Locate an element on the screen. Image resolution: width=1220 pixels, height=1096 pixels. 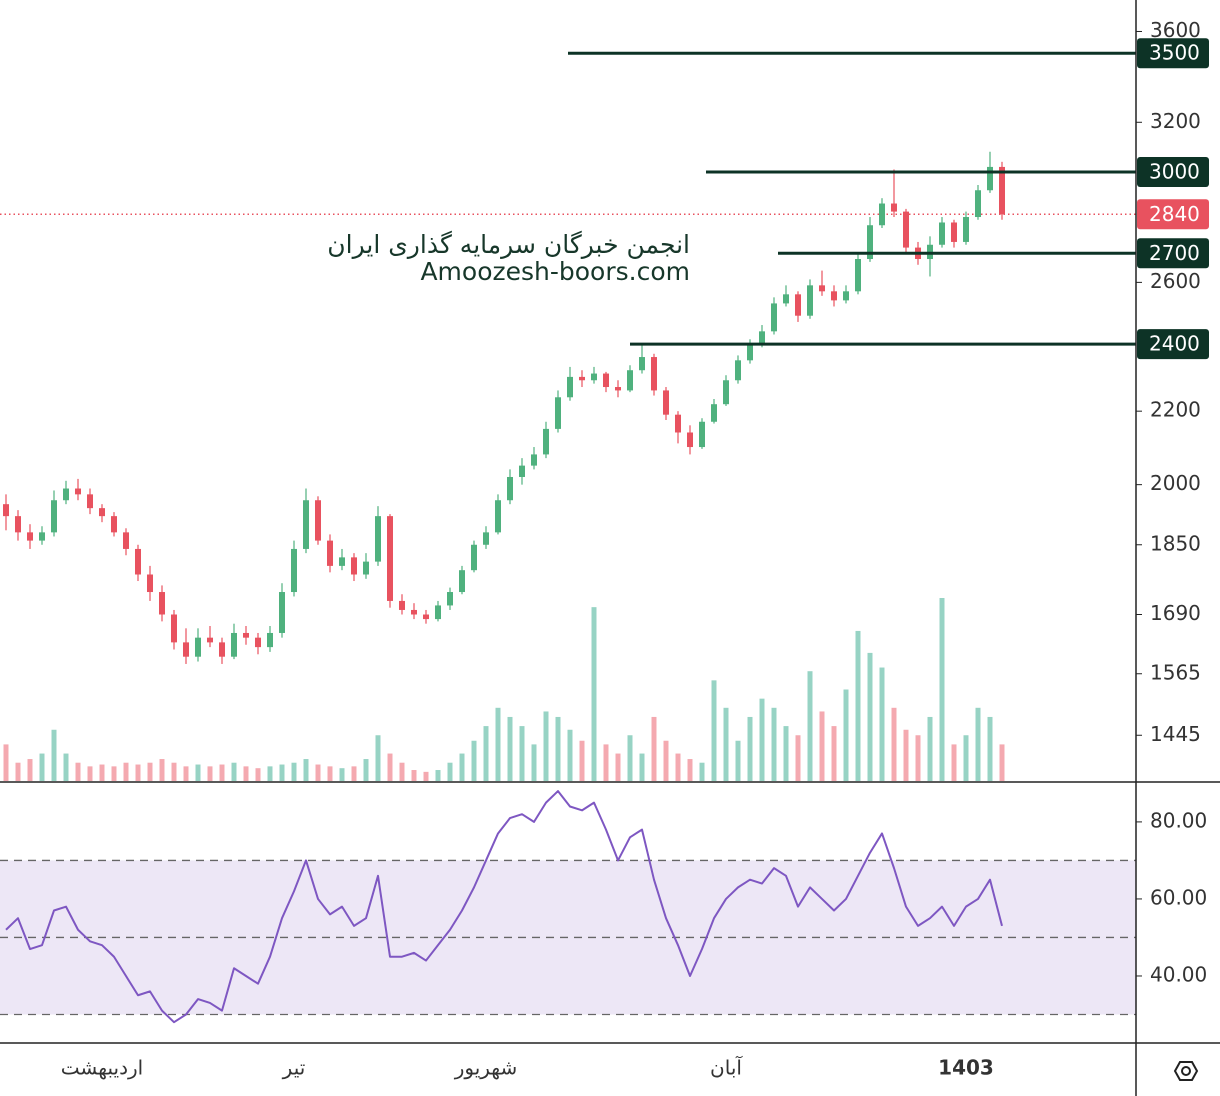
y-tick-label: 80.00 is located at coordinates (1178, 820).